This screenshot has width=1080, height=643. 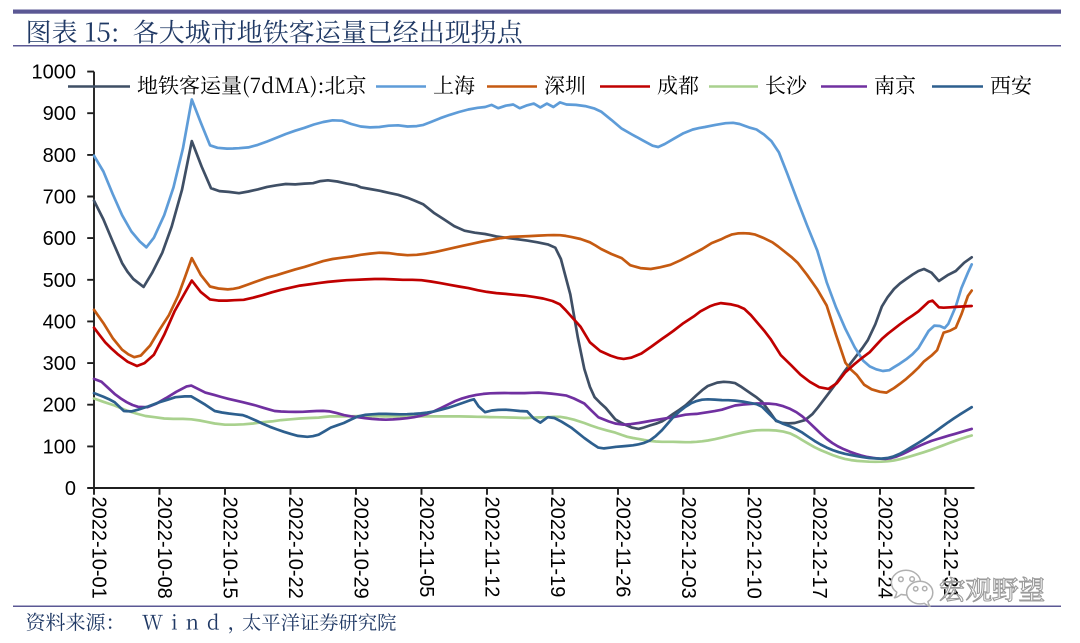 What do you see at coordinates (59, 156) in the screenshot?
I see `svg-text: 800` at bounding box center [59, 156].